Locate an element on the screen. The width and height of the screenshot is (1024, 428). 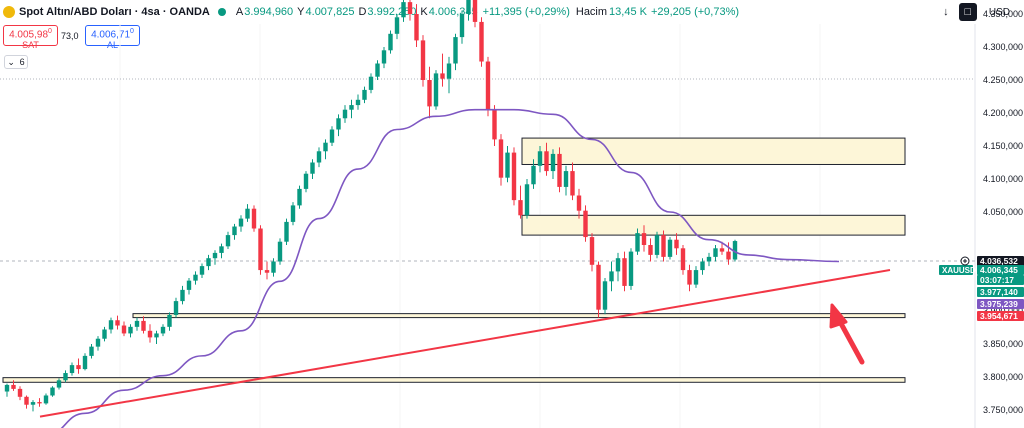
volume-change: +29,205 (+0,73%) is located at coordinates (695, 12).